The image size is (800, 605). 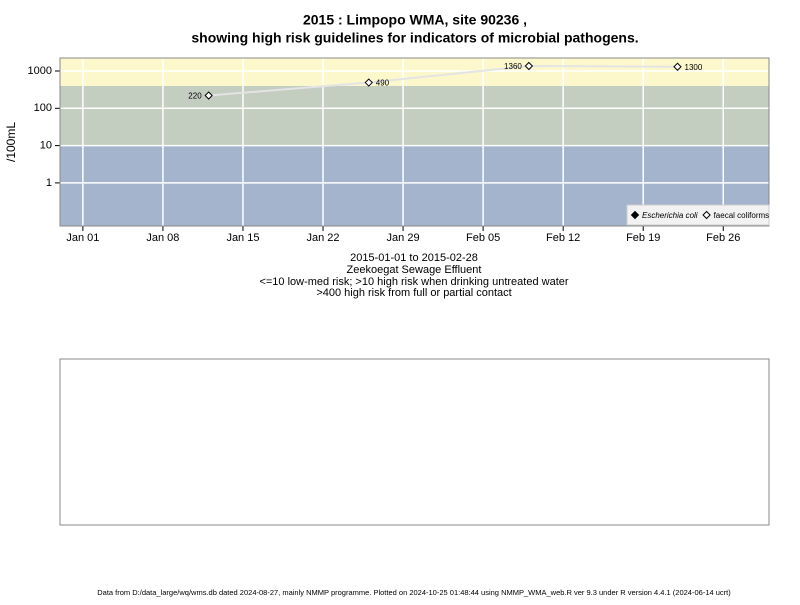 What do you see at coordinates (694, 67) in the screenshot?
I see `data-label: 1300` at bounding box center [694, 67].